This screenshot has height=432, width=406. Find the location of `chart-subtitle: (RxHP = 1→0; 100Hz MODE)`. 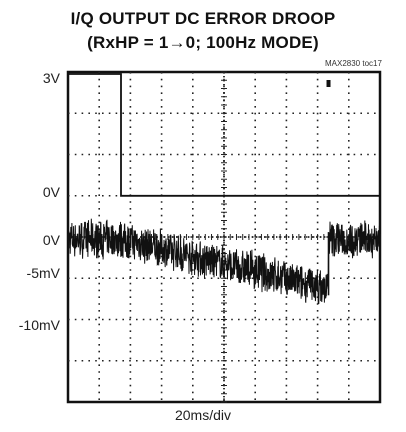

chart-subtitle: (RxHP = 1→0; 100Hz MODE) is located at coordinates (203, 42).